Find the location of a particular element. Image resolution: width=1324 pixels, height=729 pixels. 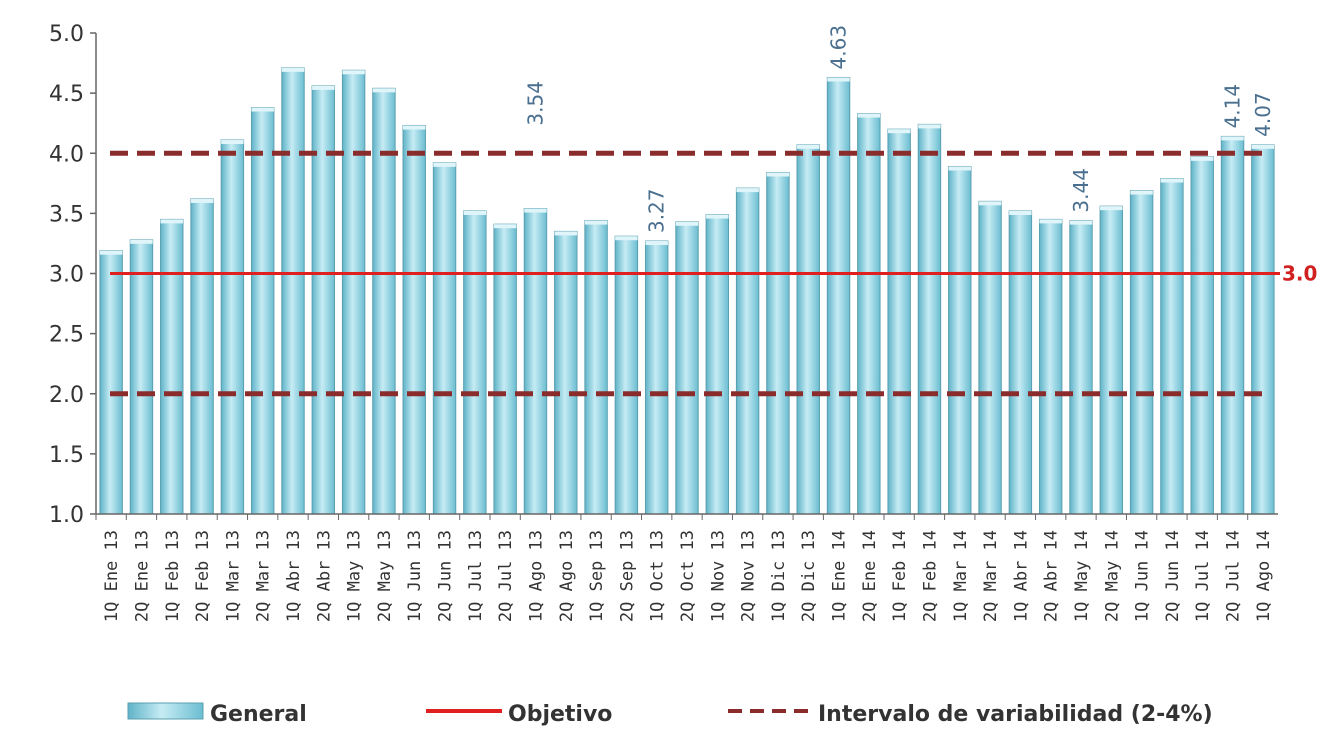

data-label: 4.63 is located at coordinates (839, 47).